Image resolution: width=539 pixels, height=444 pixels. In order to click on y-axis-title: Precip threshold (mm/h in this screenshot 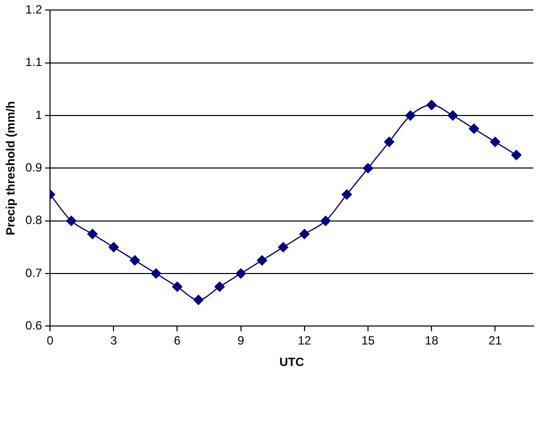, I will do `click(11, 168)`.